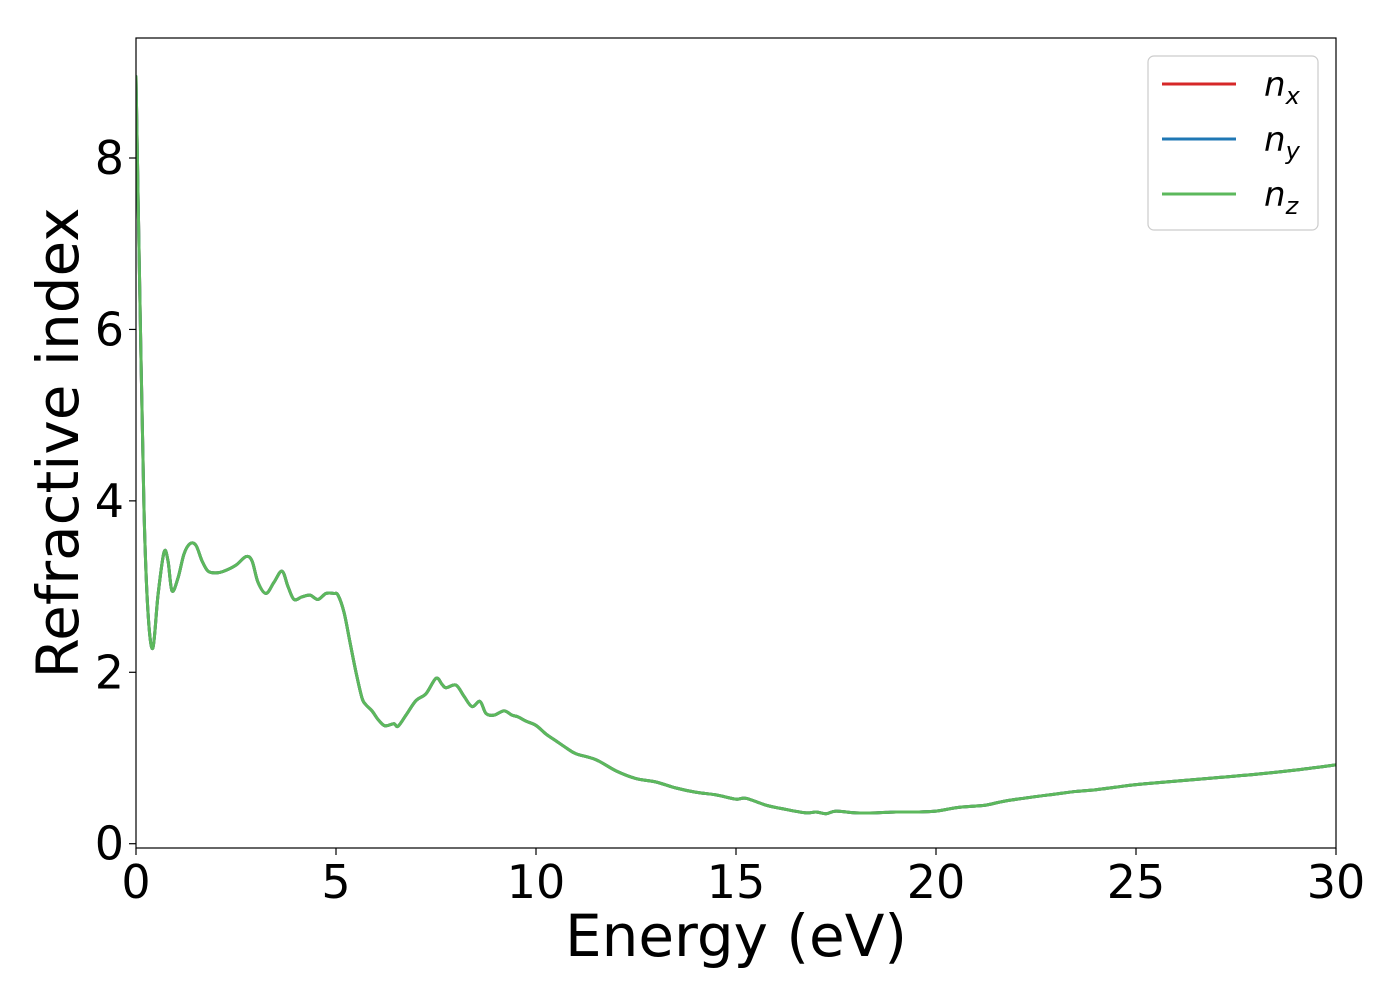 This screenshot has height=1000, width=1400. I want to click on x-tick-label: 20, so click(936, 882).